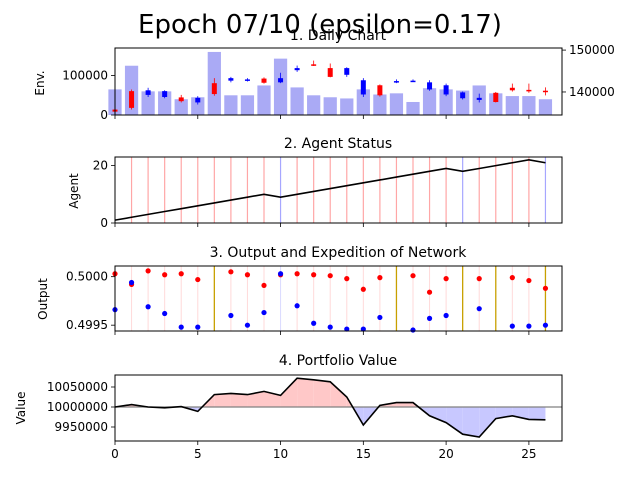 This screenshot has width=640, height=480. Describe the element at coordinates (592, 50) in the screenshot. I see `y2-tick-label: 150000` at that location.